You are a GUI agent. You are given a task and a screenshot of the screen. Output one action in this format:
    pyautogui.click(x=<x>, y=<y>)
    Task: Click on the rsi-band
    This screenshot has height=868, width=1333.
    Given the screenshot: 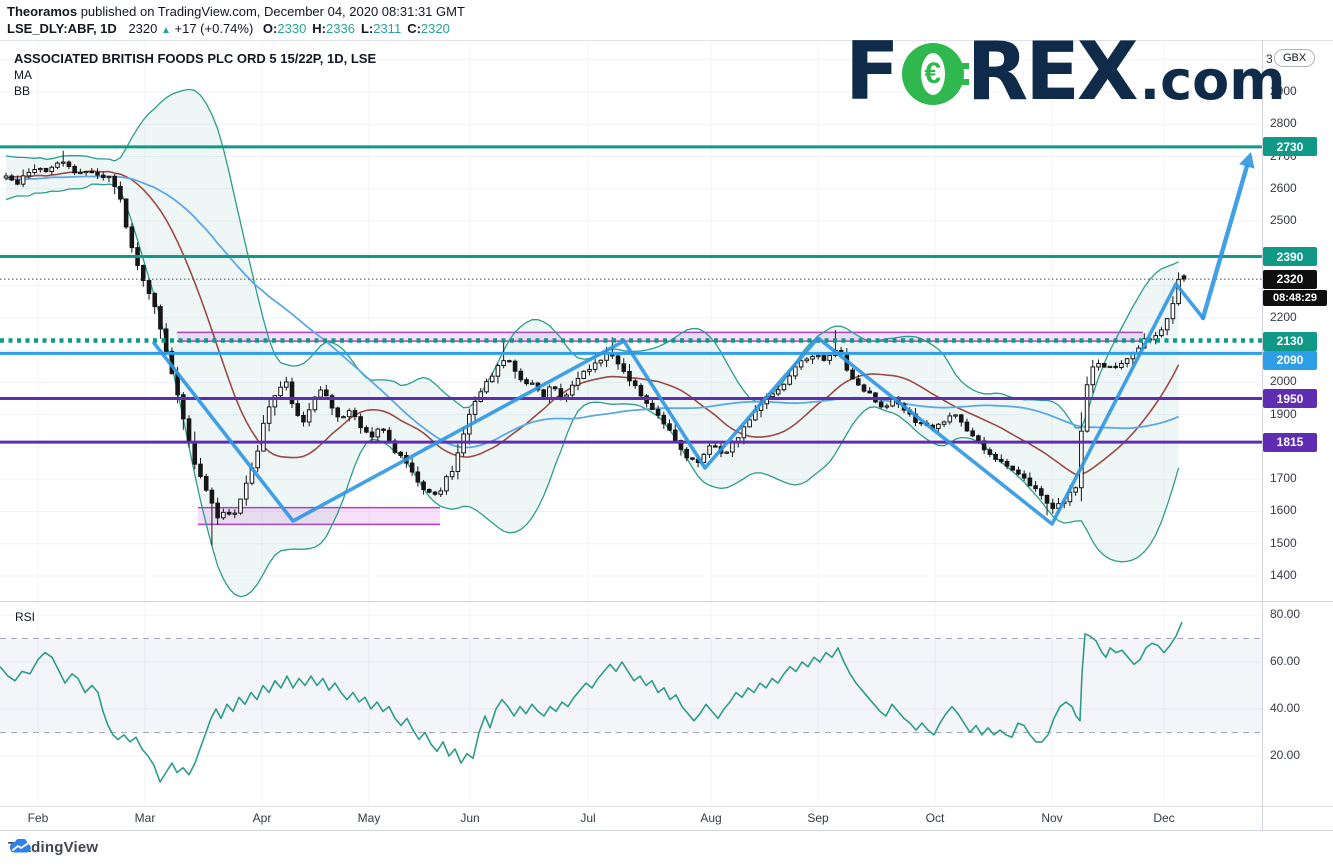 What is the action you would take?
    pyautogui.click(x=631, y=685)
    